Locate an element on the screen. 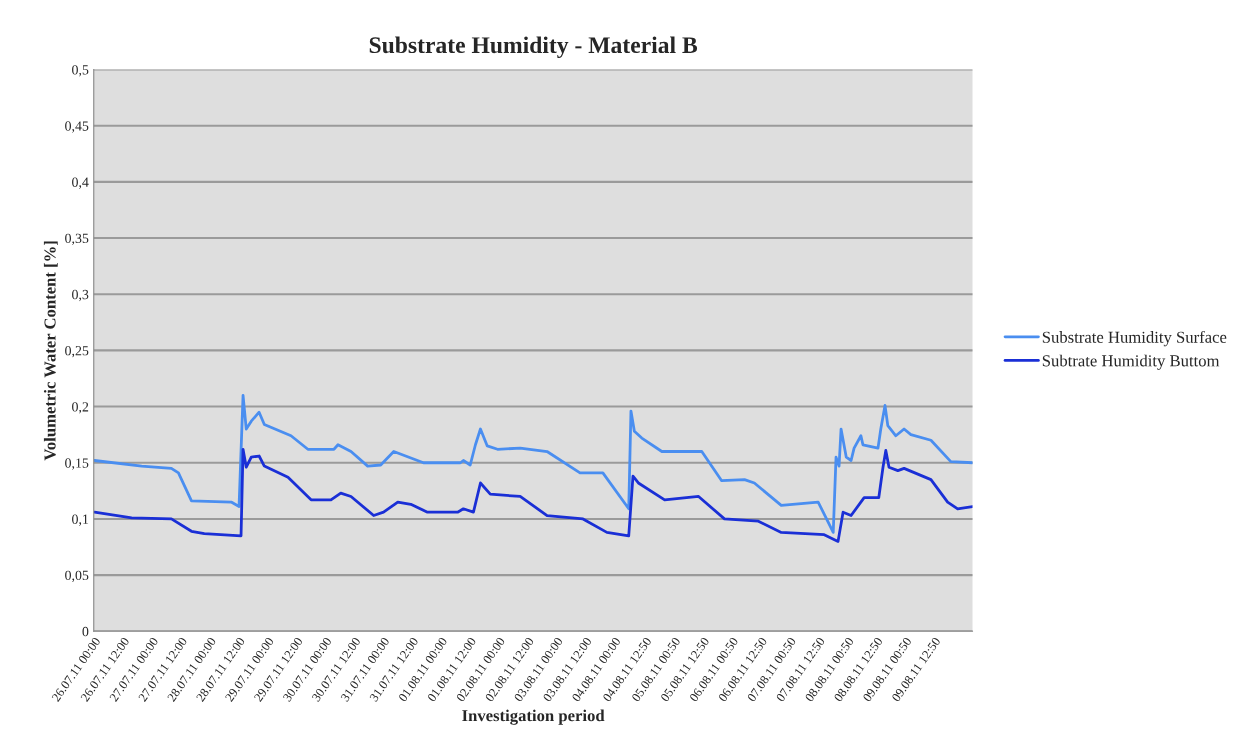 This screenshot has height=756, width=1250. y-tick-label: 0,3 is located at coordinates (80, 295).